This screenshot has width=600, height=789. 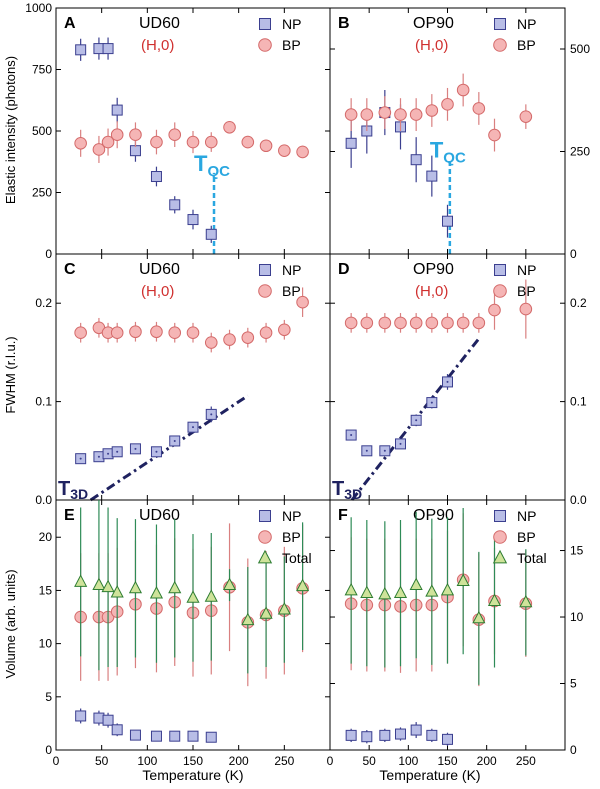 What do you see at coordinates (433, 269) in the screenshot?
I see `panel-title: OP90` at bounding box center [433, 269].